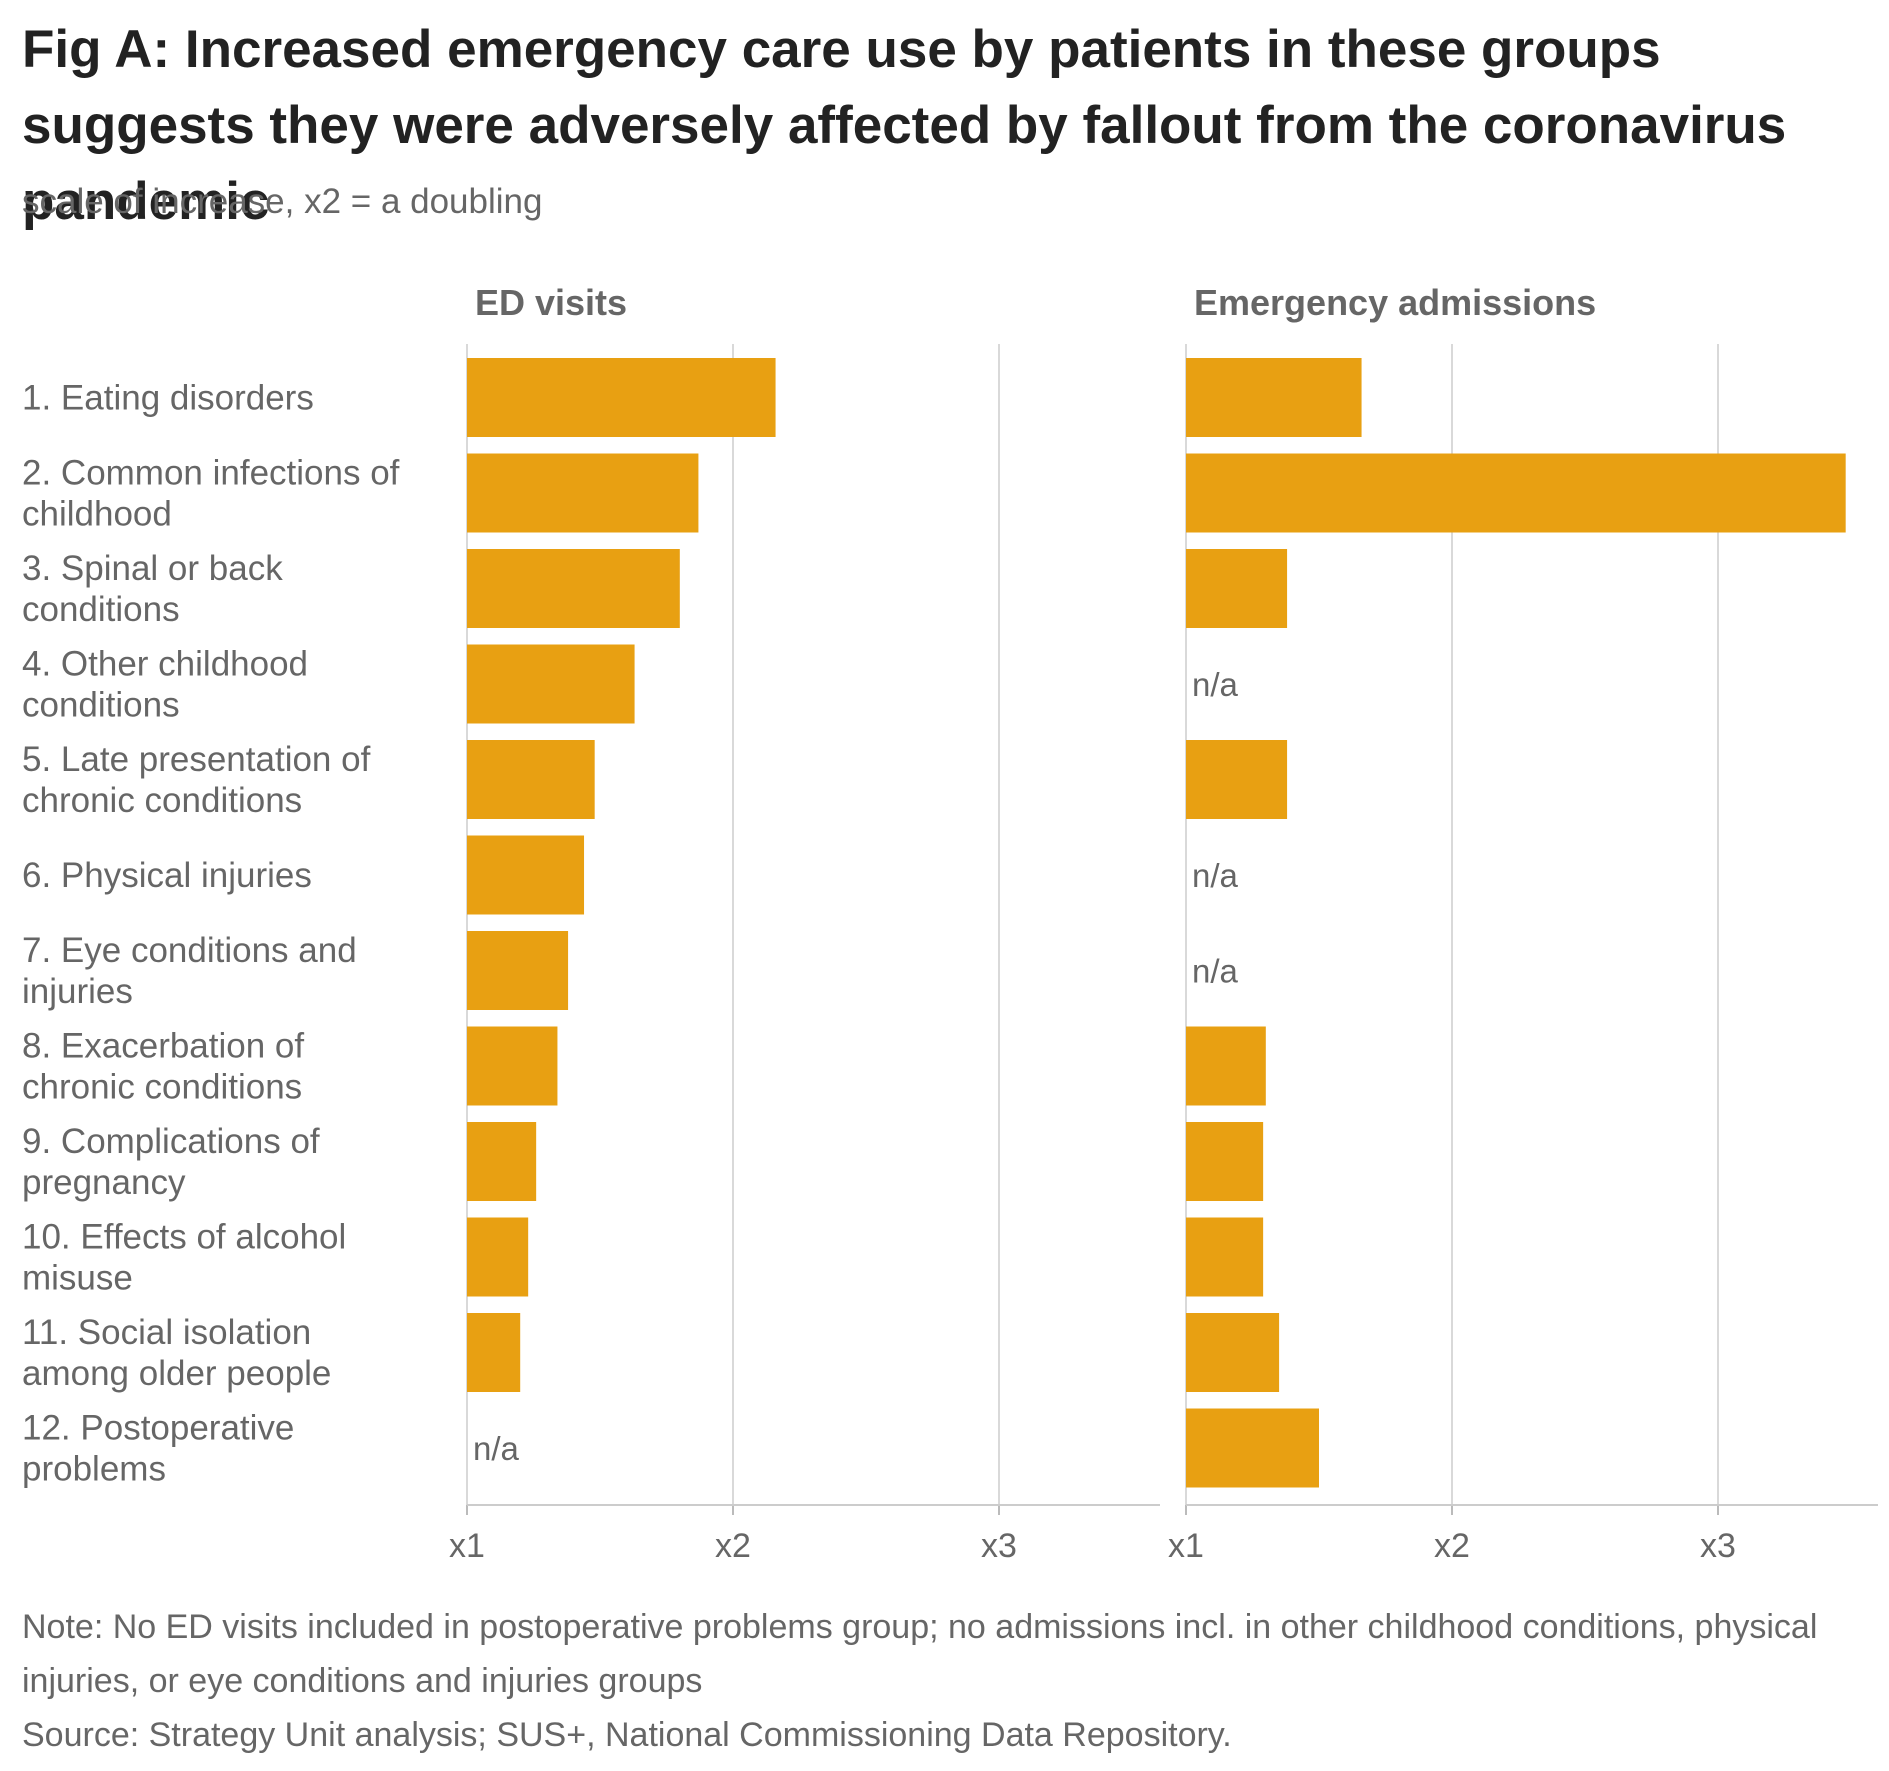  I want to click on category-label-line: 1. Eating disorders, so click(168, 398).